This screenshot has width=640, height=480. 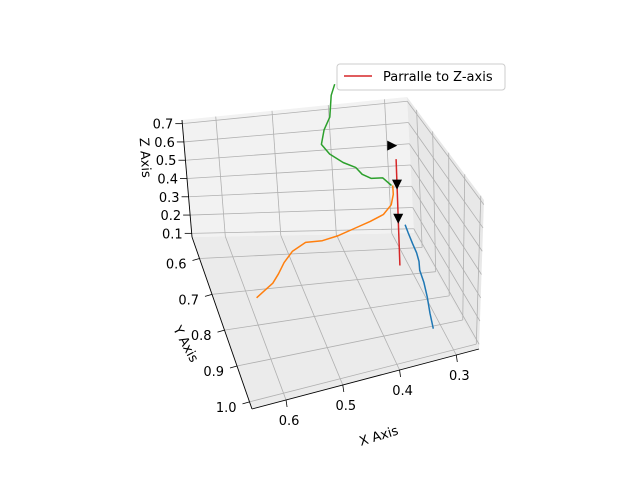 I want to click on z-tick-label: 0.4, so click(x=167, y=180).